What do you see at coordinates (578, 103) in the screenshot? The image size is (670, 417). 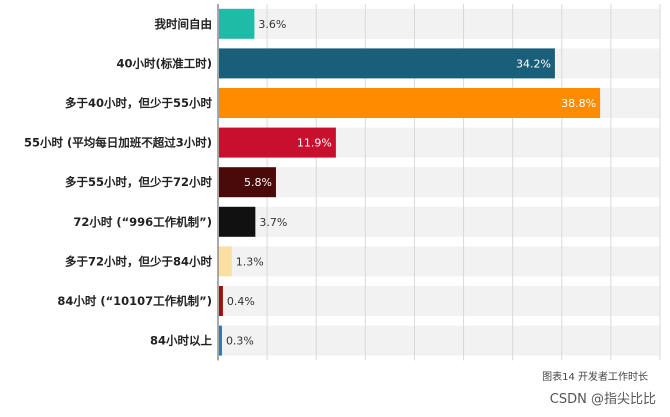 I see `value-label-2: 38.8%` at bounding box center [578, 103].